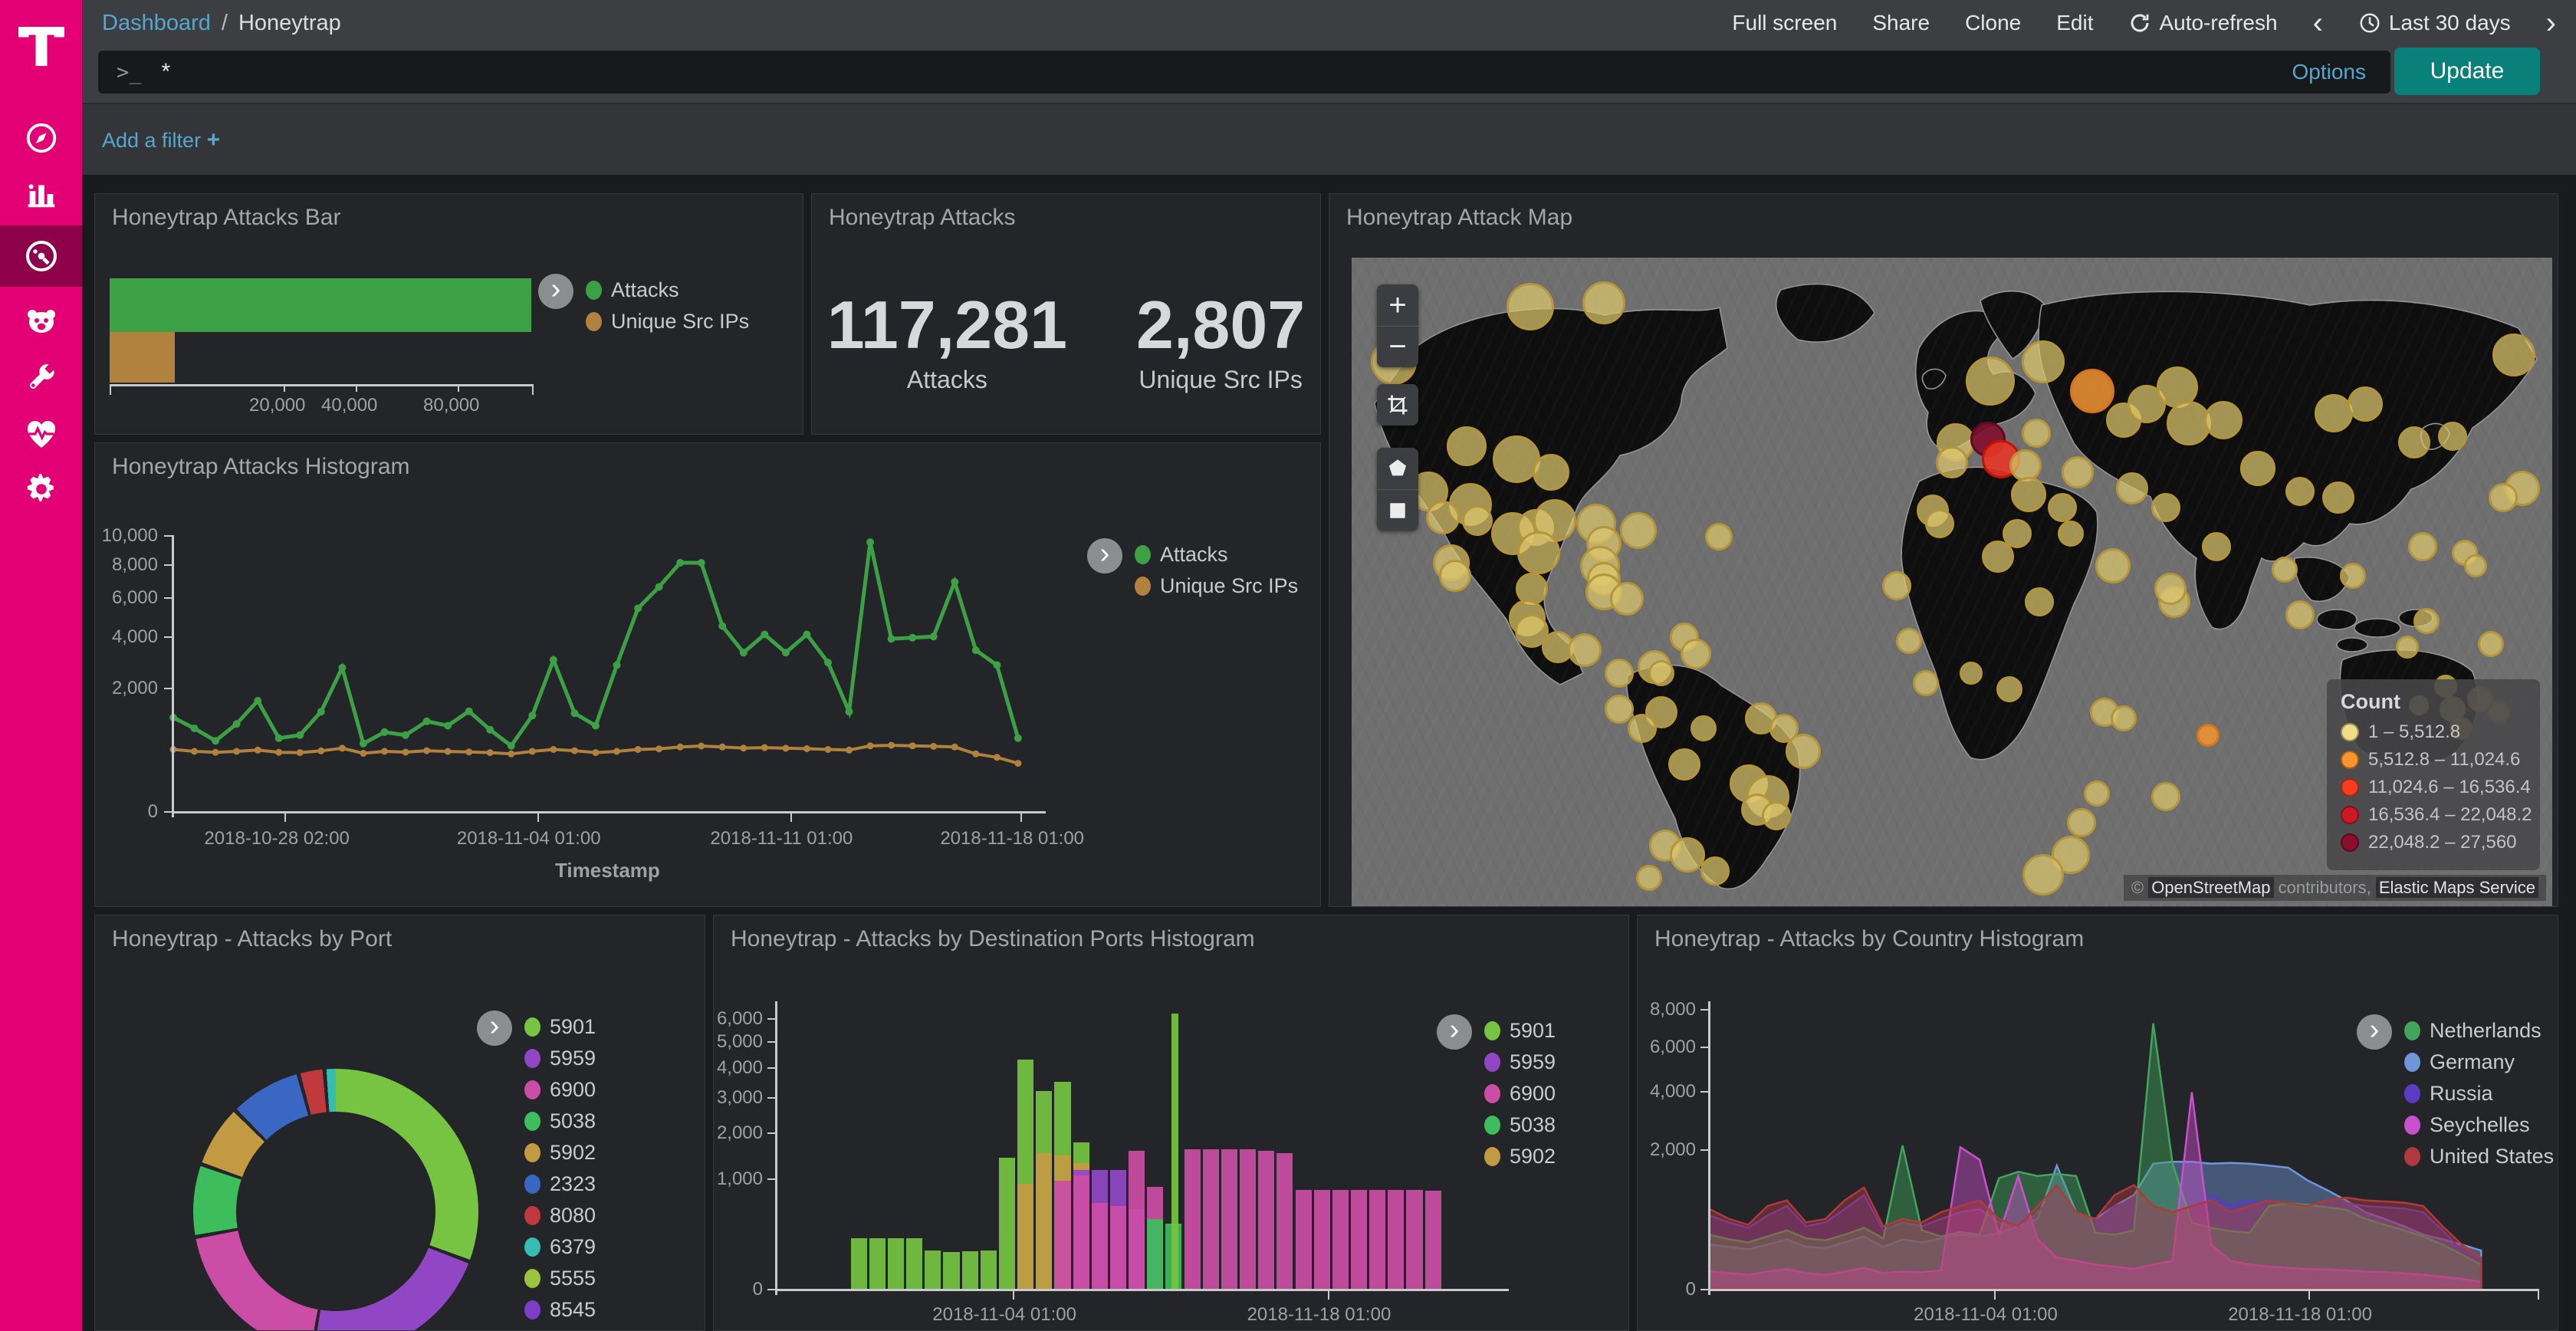 The height and width of the screenshot is (1331, 2576). What do you see at coordinates (41, 378) in the screenshot?
I see `devtools-wrench-icon` at bounding box center [41, 378].